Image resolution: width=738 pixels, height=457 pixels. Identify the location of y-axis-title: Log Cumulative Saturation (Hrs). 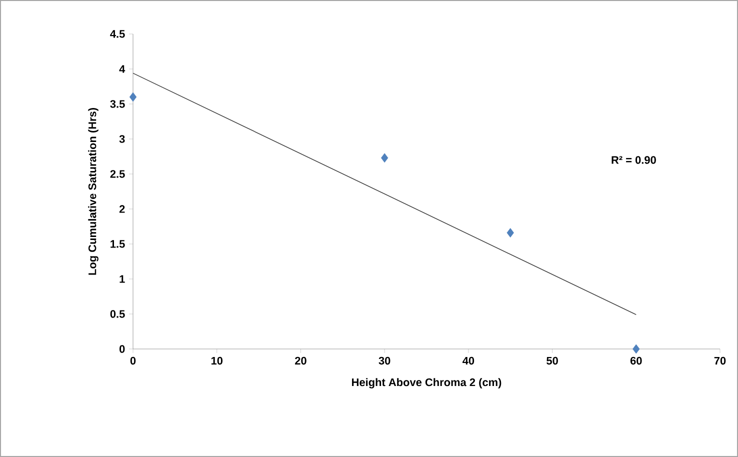
(93, 191).